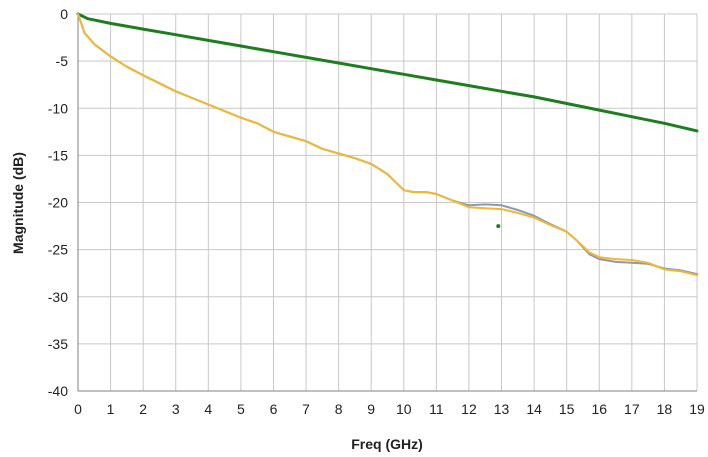 This screenshot has width=708, height=457. What do you see at coordinates (58, 155) in the screenshot?
I see `y-tick-label: -15` at bounding box center [58, 155].